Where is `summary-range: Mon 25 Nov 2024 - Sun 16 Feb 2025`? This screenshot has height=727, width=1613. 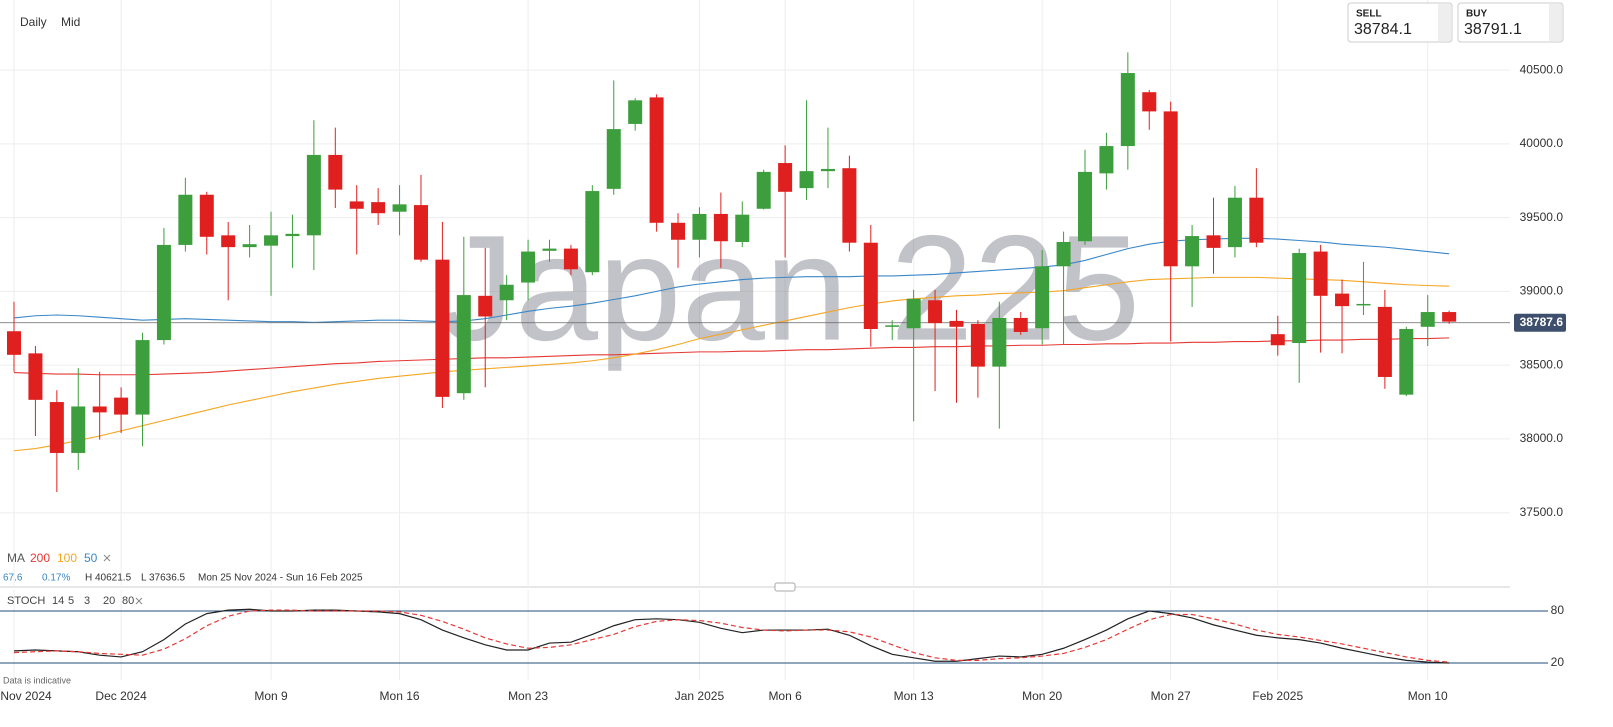 summary-range: Mon 25 Nov 2024 - Sun 16 Feb 2025 is located at coordinates (280, 578).